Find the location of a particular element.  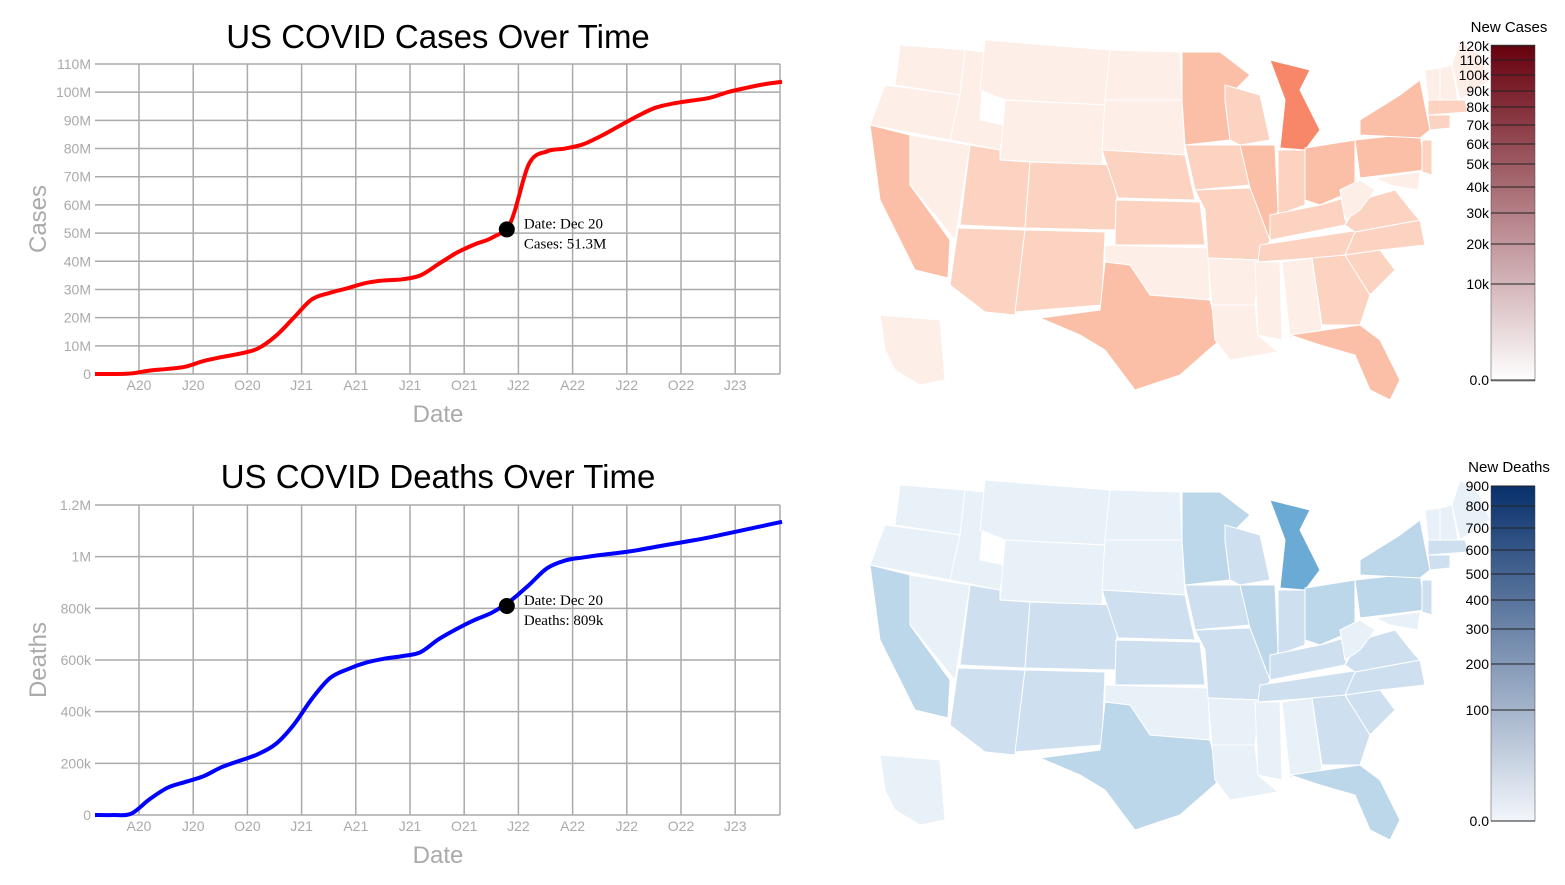

deaths-state-mi is located at coordinates (1295, 545).